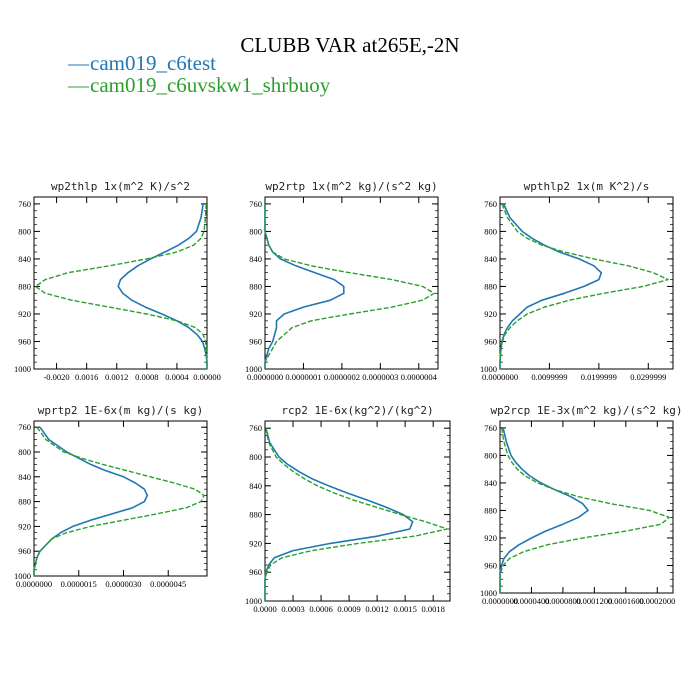 This screenshot has width=700, height=700. I want to click on panel-title: wprtp2 1E-6x(m kg)/(s kg), so click(121, 410).